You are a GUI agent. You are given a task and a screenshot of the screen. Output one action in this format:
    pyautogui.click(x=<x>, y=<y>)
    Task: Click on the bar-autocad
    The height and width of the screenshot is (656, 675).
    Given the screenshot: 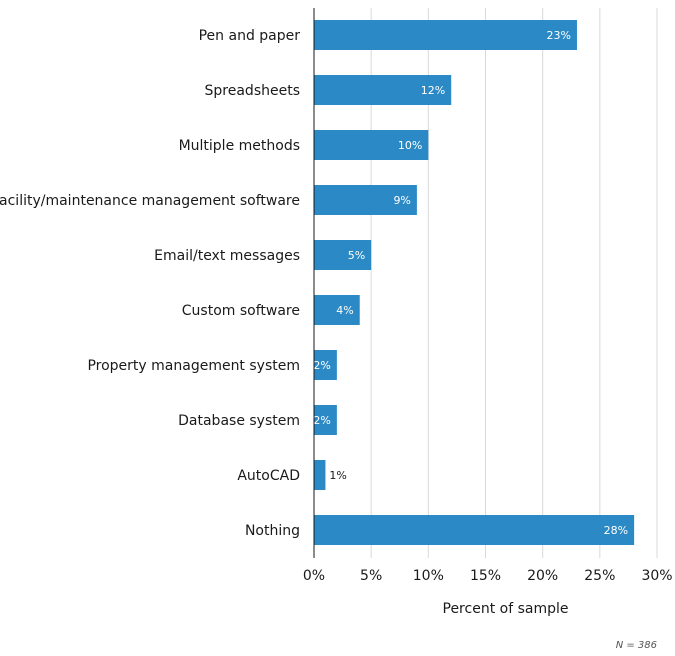 What is the action you would take?
    pyautogui.click(x=320, y=475)
    